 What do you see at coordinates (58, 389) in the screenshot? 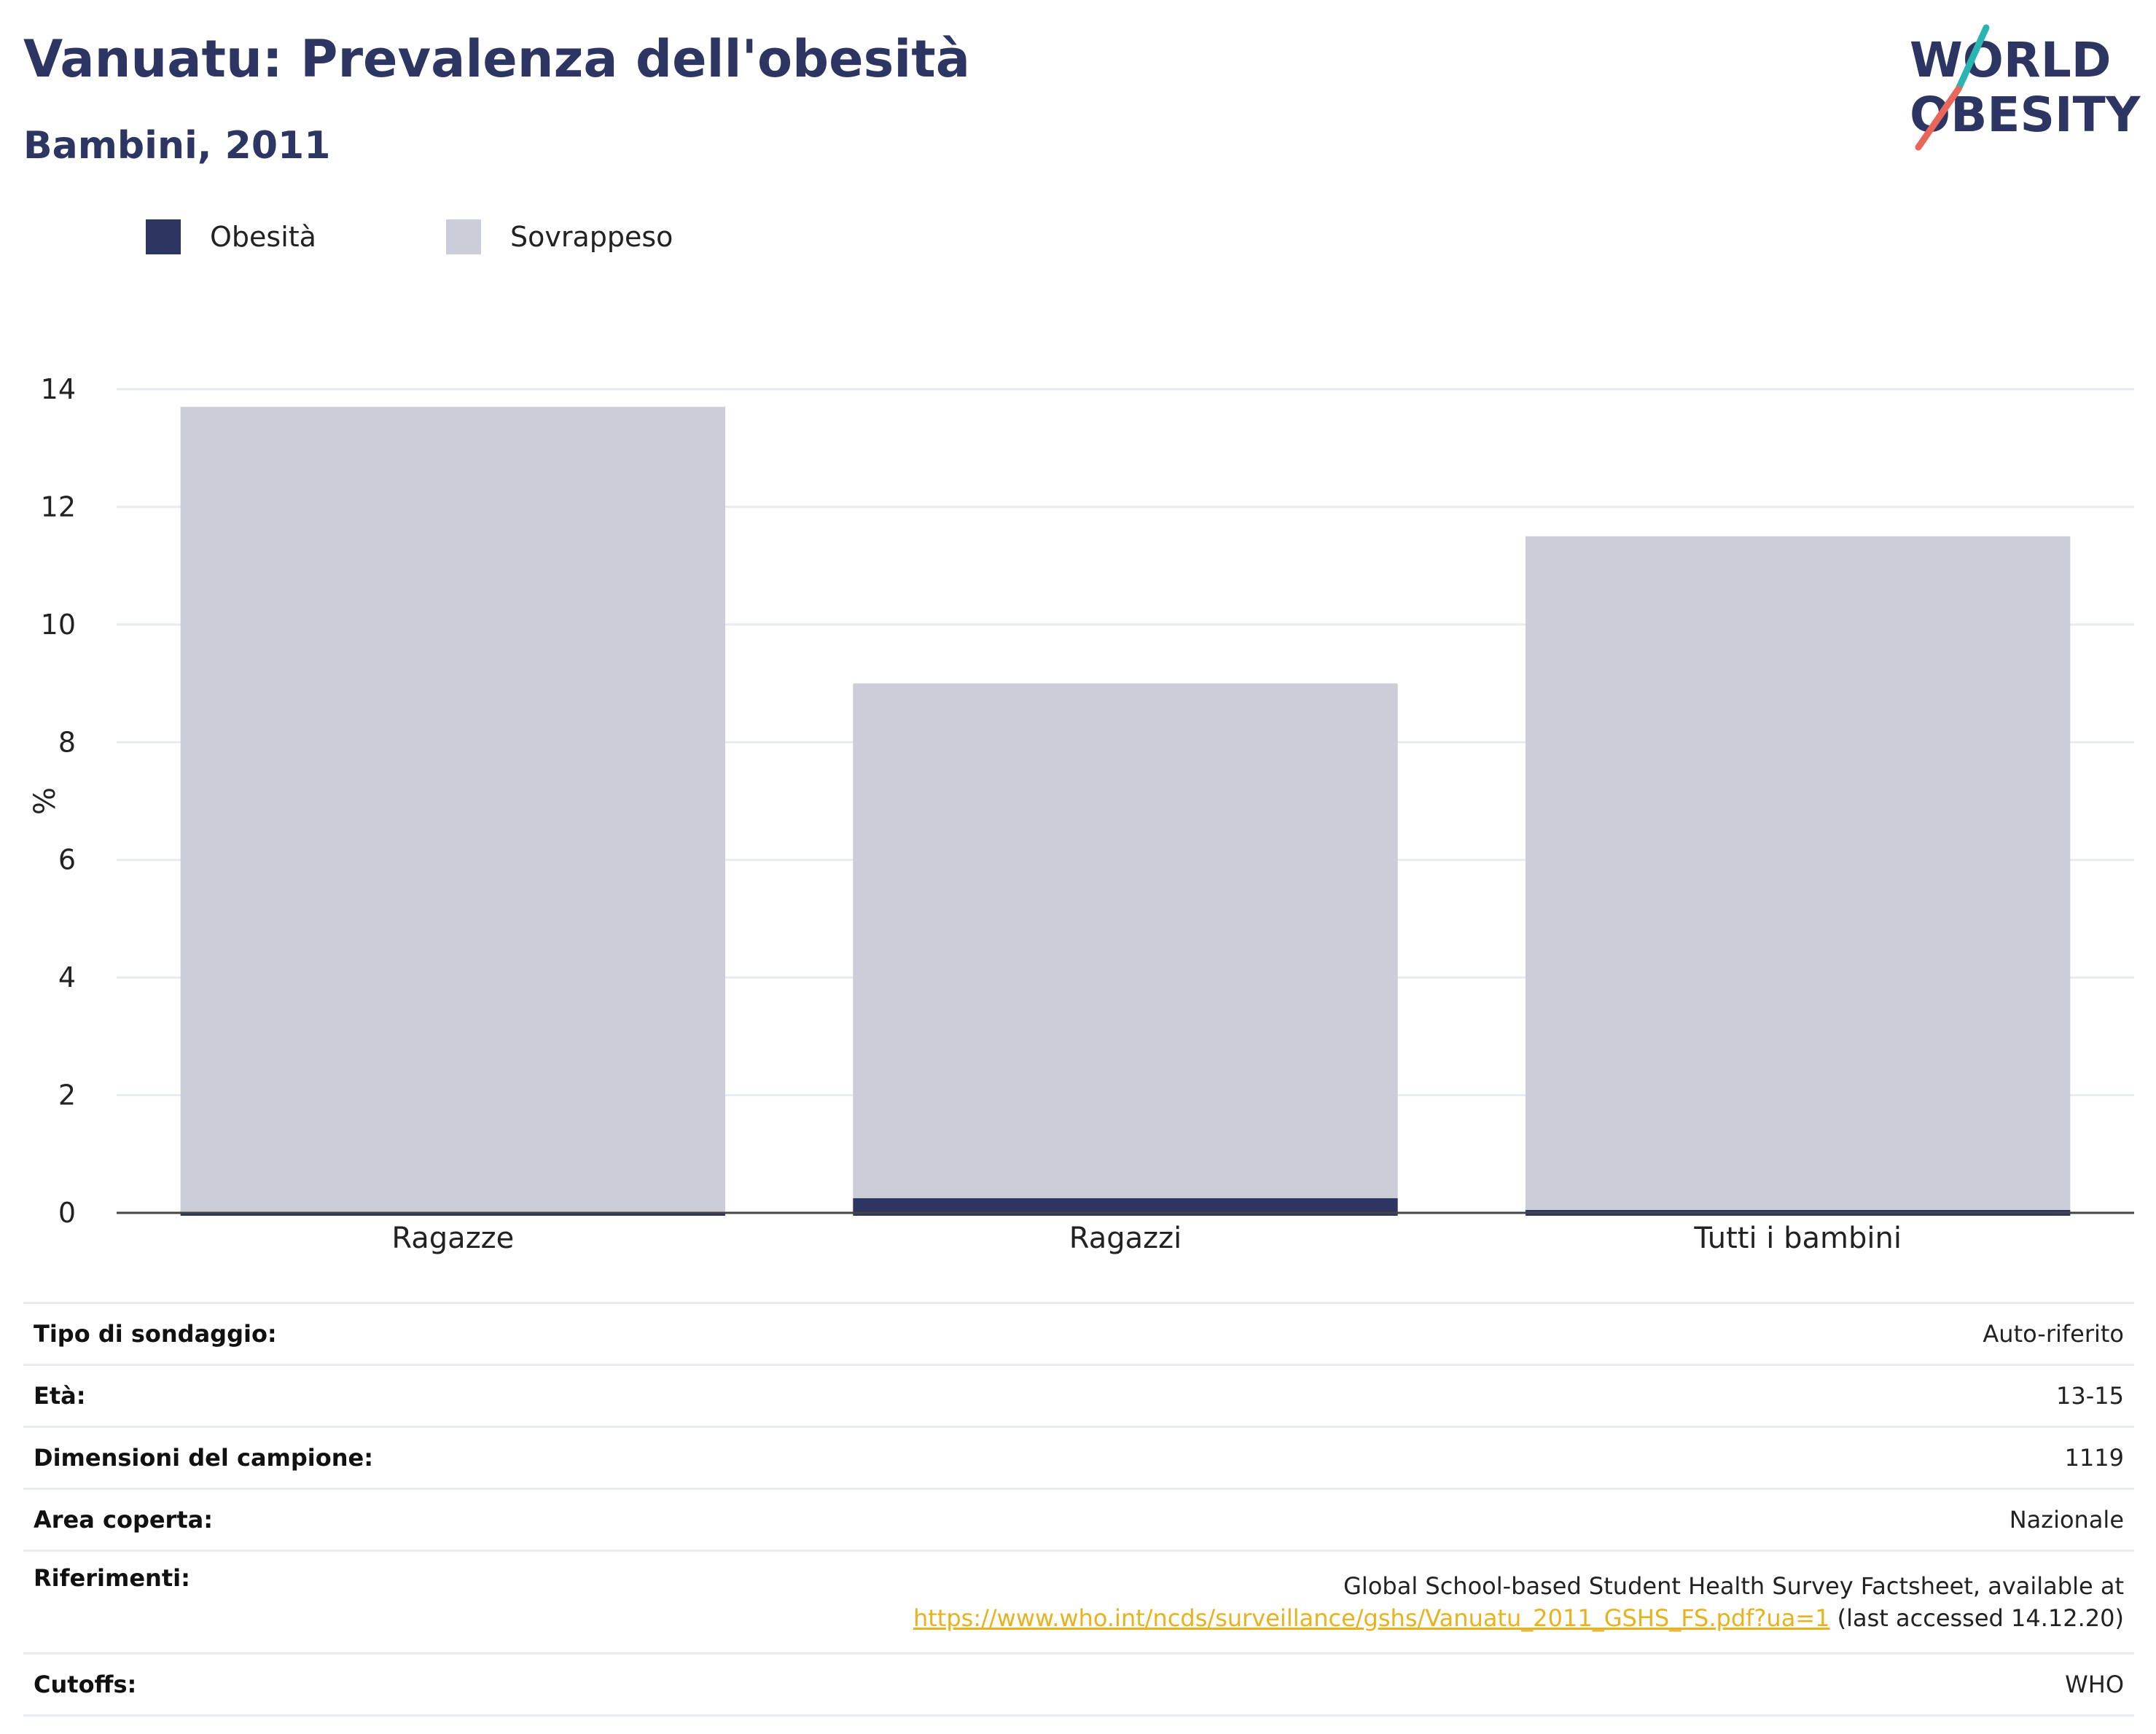
I see `y-tick-label: 14` at bounding box center [58, 389].